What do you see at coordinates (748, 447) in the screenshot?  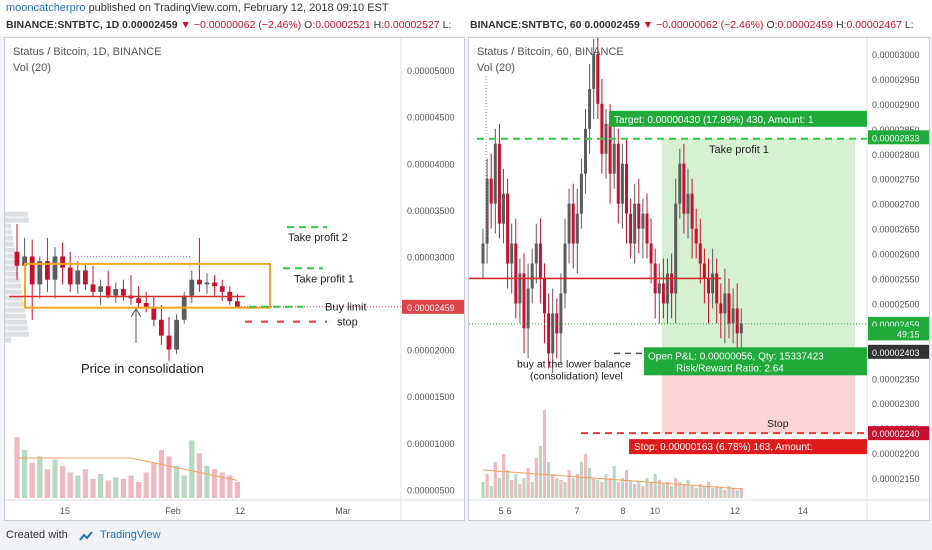 I see `stop-label-box` at bounding box center [748, 447].